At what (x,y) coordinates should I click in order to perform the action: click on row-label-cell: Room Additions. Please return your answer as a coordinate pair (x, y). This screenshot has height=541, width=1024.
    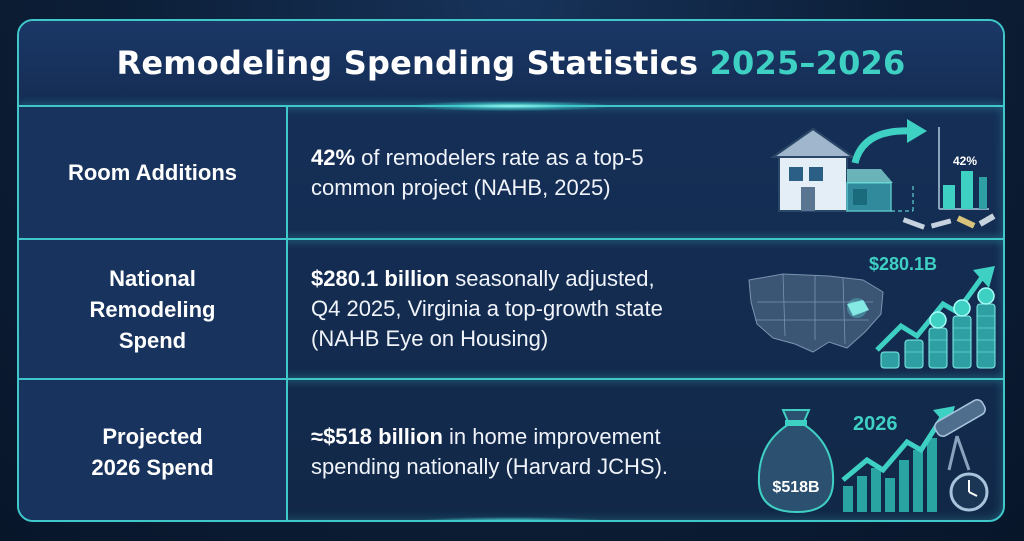
    Looking at the image, I should click on (152, 172).